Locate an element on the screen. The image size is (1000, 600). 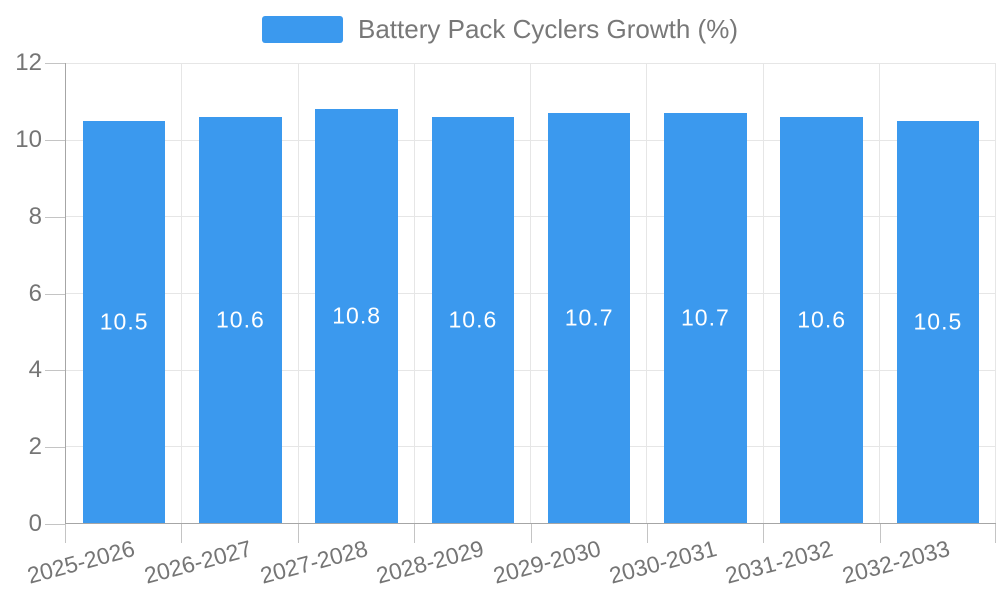
y-axis-tick-label: 8 is located at coordinates (35, 216).